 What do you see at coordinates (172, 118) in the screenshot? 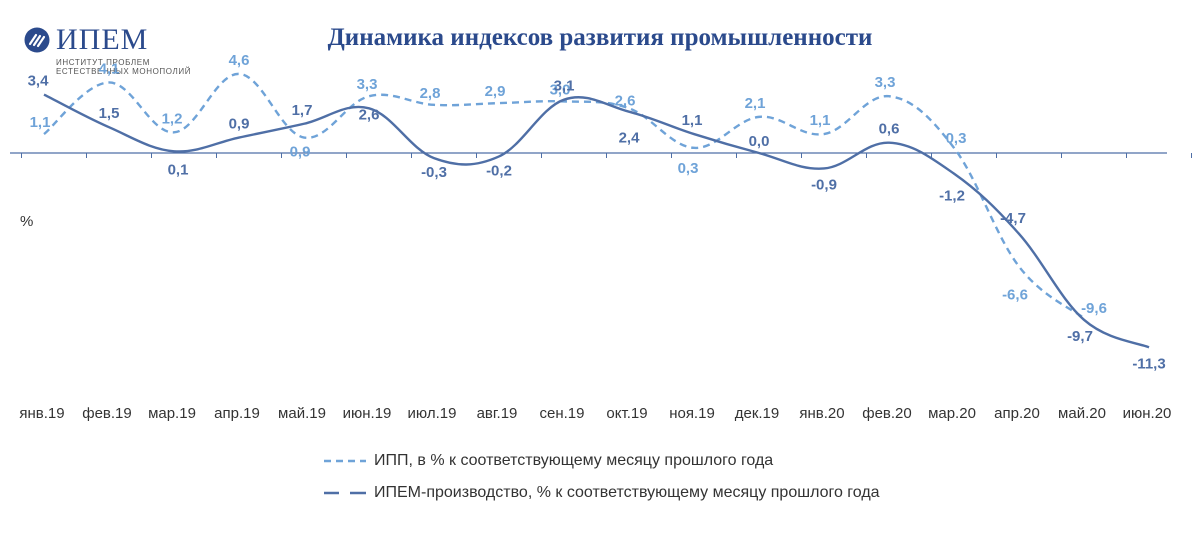
I see `data-label: 1,2` at bounding box center [172, 118].